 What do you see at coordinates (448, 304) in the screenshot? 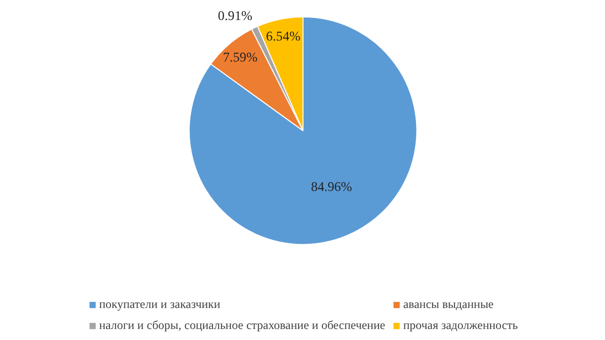
I see `legend-label: авансы выданные` at bounding box center [448, 304].